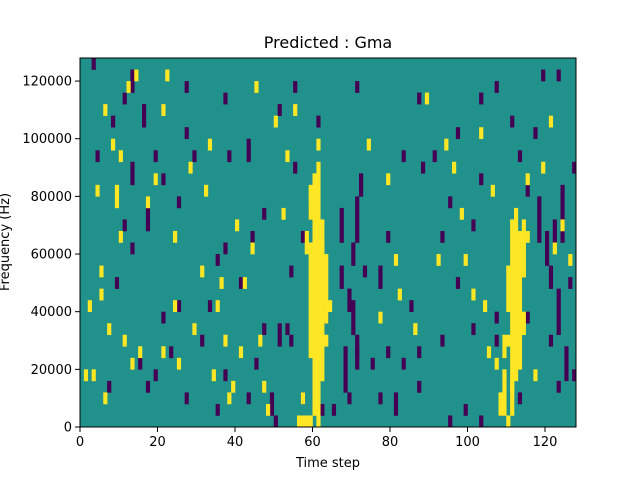  I want to click on y-axis-ticks: 0 20000 40000 60000 80000 100000 120000, so click(51, 255).